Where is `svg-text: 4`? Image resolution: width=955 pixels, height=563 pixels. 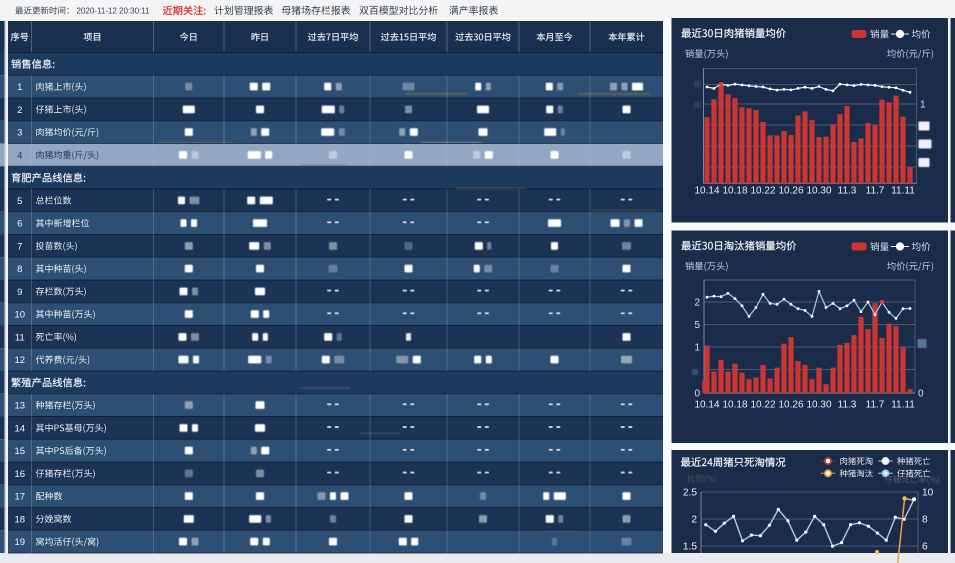
svg-text: 4 is located at coordinates (19, 155).